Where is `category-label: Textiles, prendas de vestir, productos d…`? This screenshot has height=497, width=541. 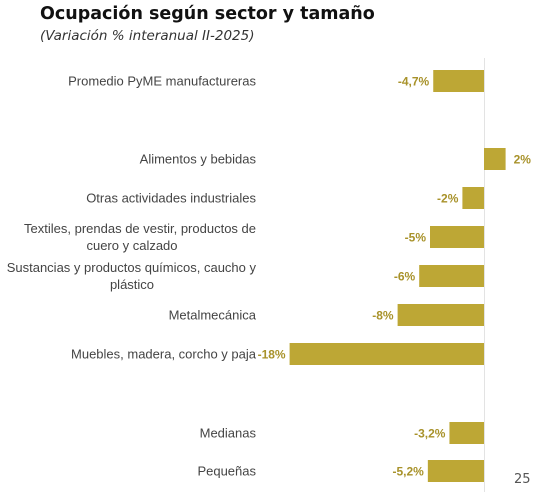 category-label: Textiles, prendas de vestir, productos d… is located at coordinates (140, 237).